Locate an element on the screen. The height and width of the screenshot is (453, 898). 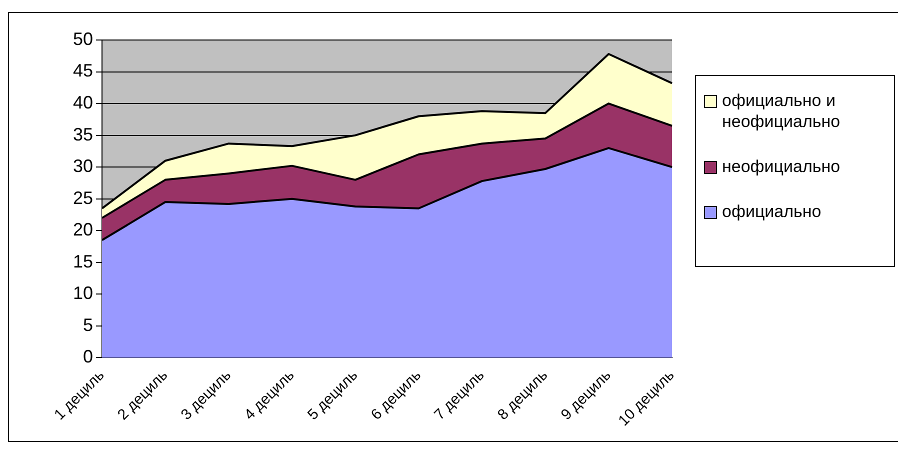
y-tick-label: 50 is located at coordinates (83, 38).